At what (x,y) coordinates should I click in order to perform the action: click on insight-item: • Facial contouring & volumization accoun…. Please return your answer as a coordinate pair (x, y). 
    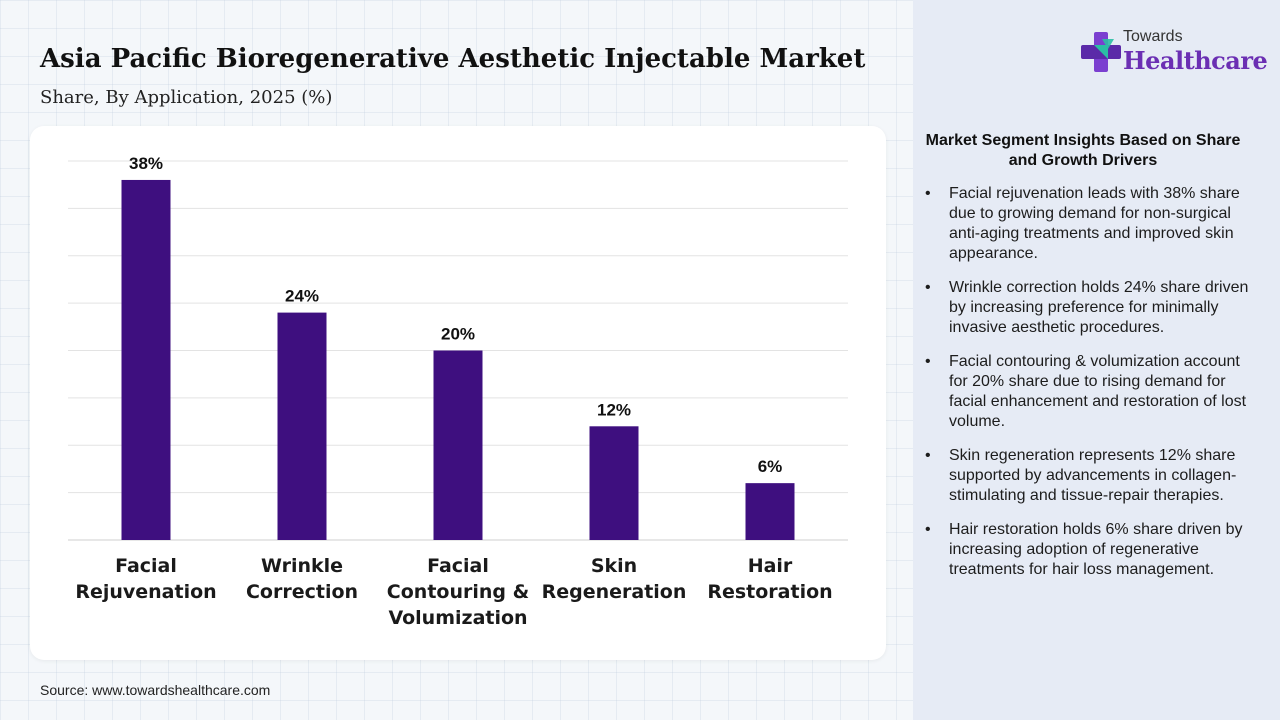
    Looking at the image, I should click on (1090, 392).